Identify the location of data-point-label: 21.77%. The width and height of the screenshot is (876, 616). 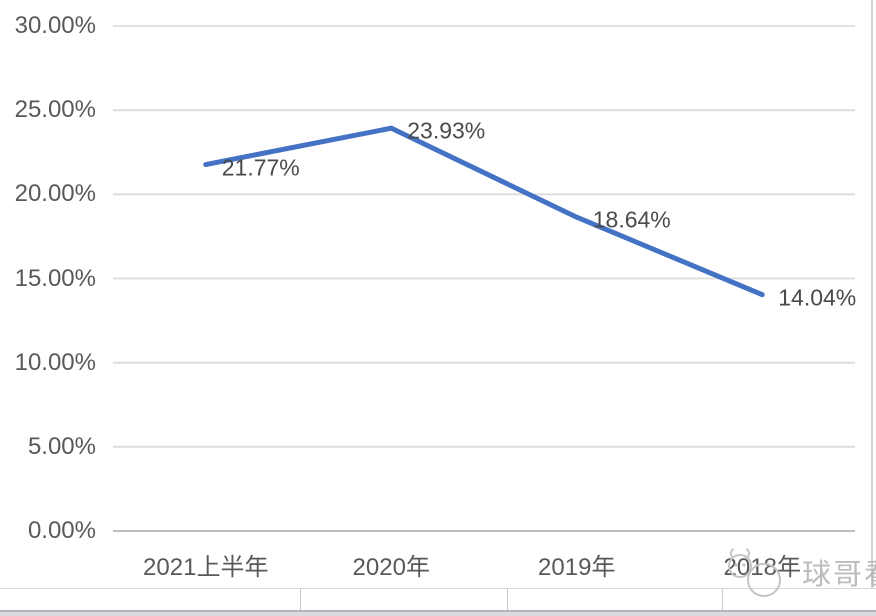
(260, 167).